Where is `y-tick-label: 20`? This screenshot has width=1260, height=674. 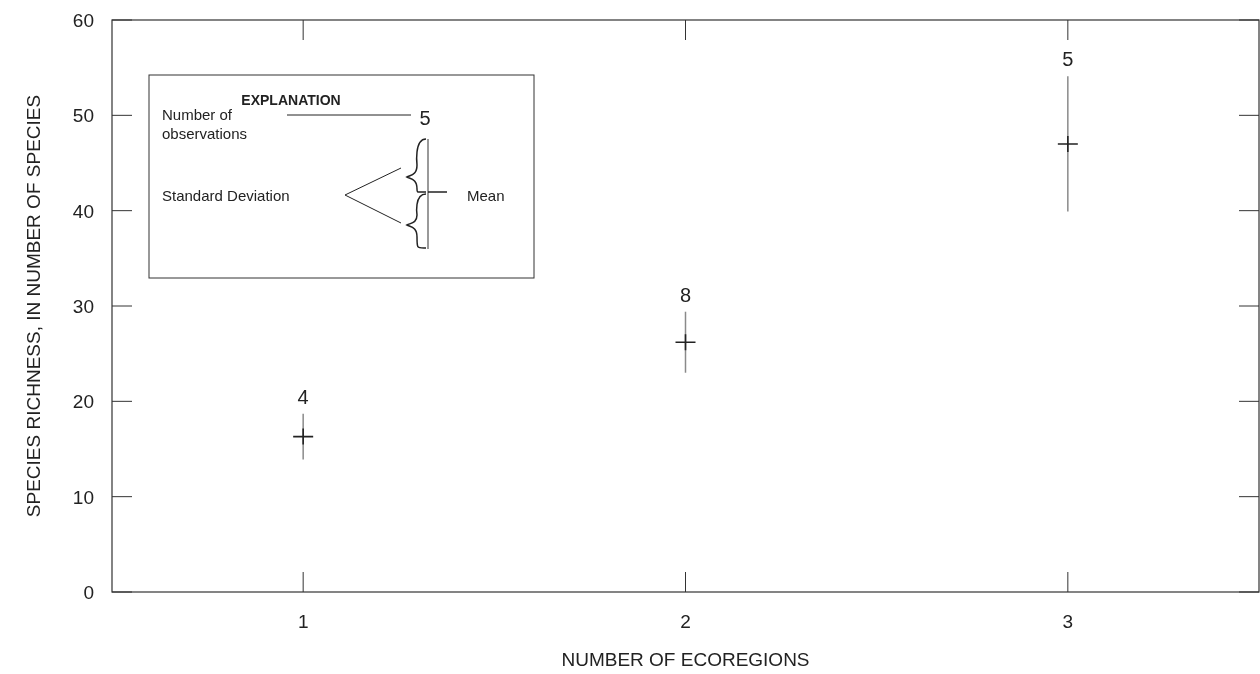
y-tick-label: 20 is located at coordinates (83, 402).